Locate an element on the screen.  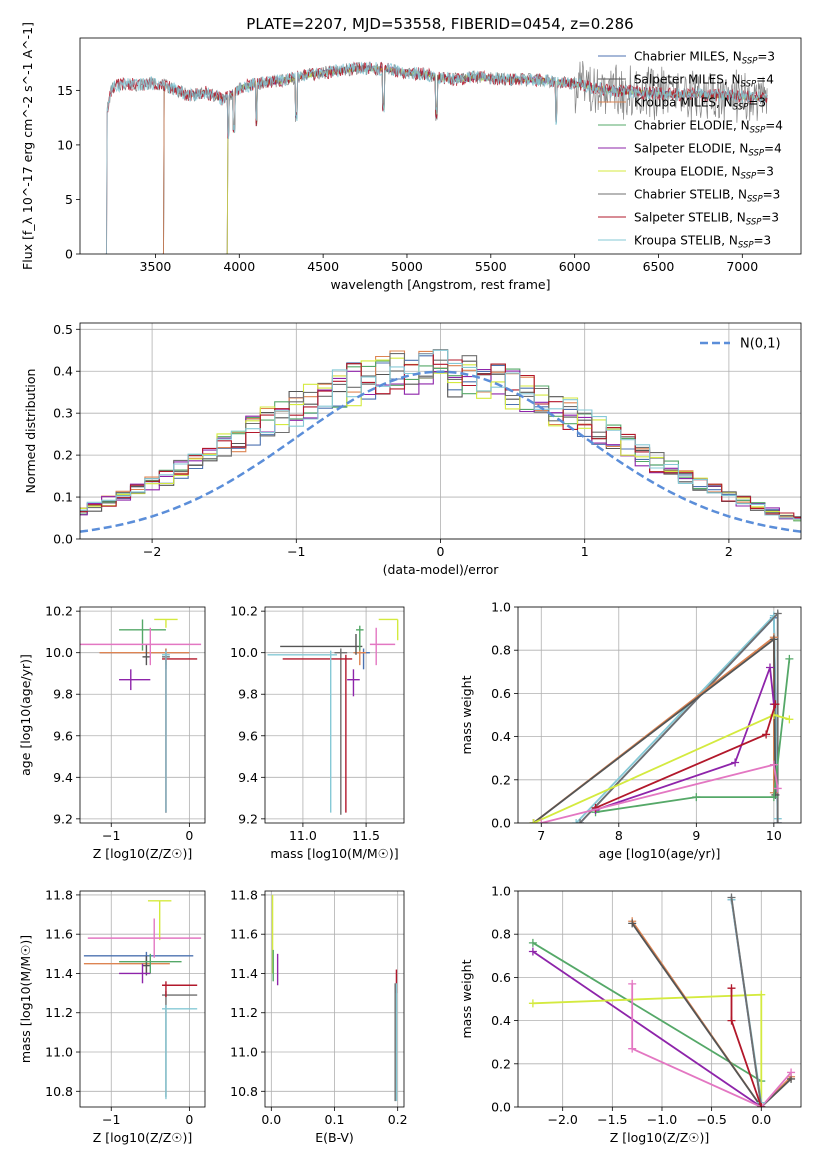
age_vs_mass-xlabel: mass [log10(M/M☉)] is located at coordinates (334, 853).